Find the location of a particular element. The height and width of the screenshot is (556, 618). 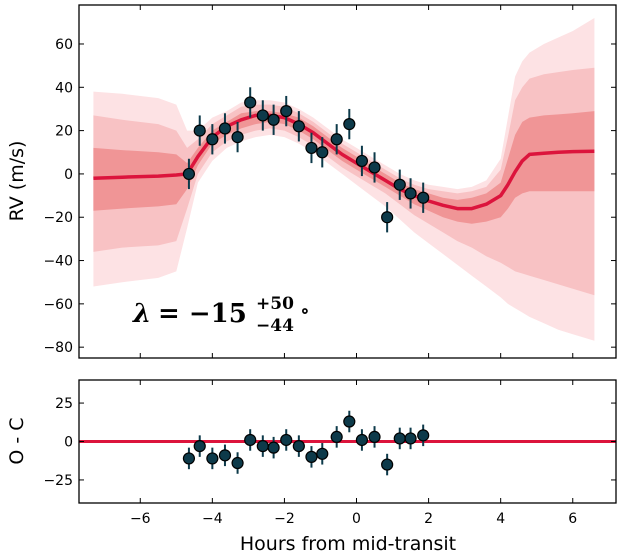

residual-xtick-label: −4 is located at coordinates (212, 519).